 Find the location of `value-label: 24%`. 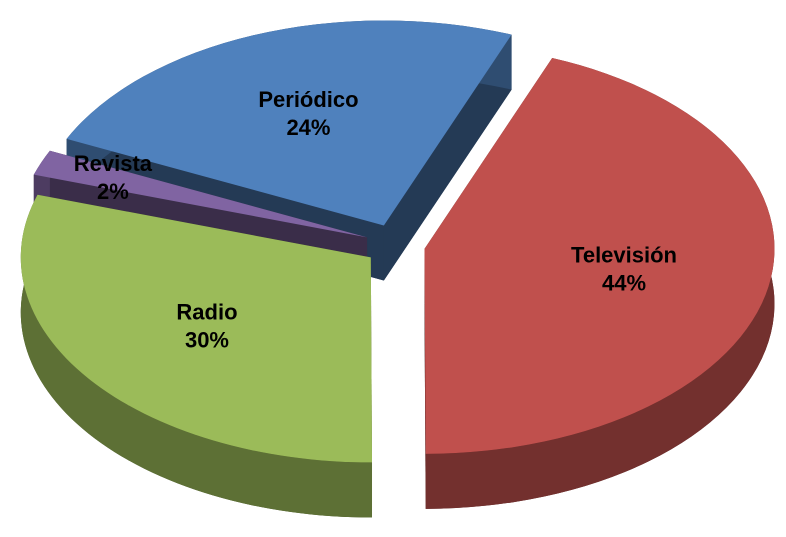

value-label: 24% is located at coordinates (308, 127).